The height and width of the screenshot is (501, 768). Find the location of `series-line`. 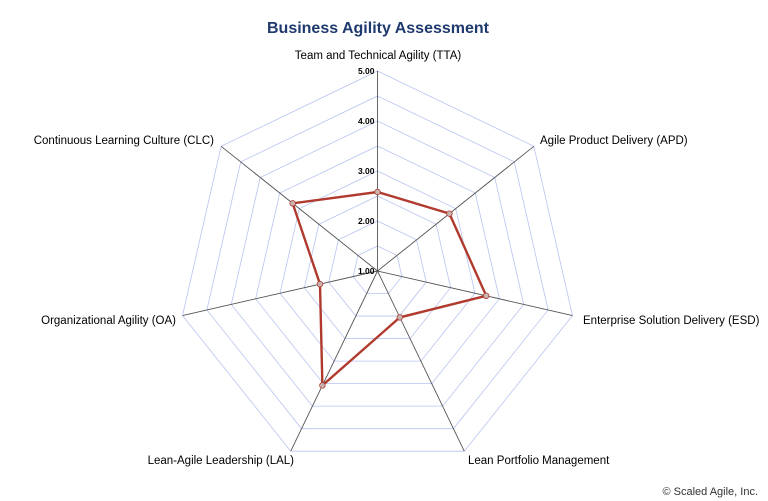

series-line is located at coordinates (389, 289).